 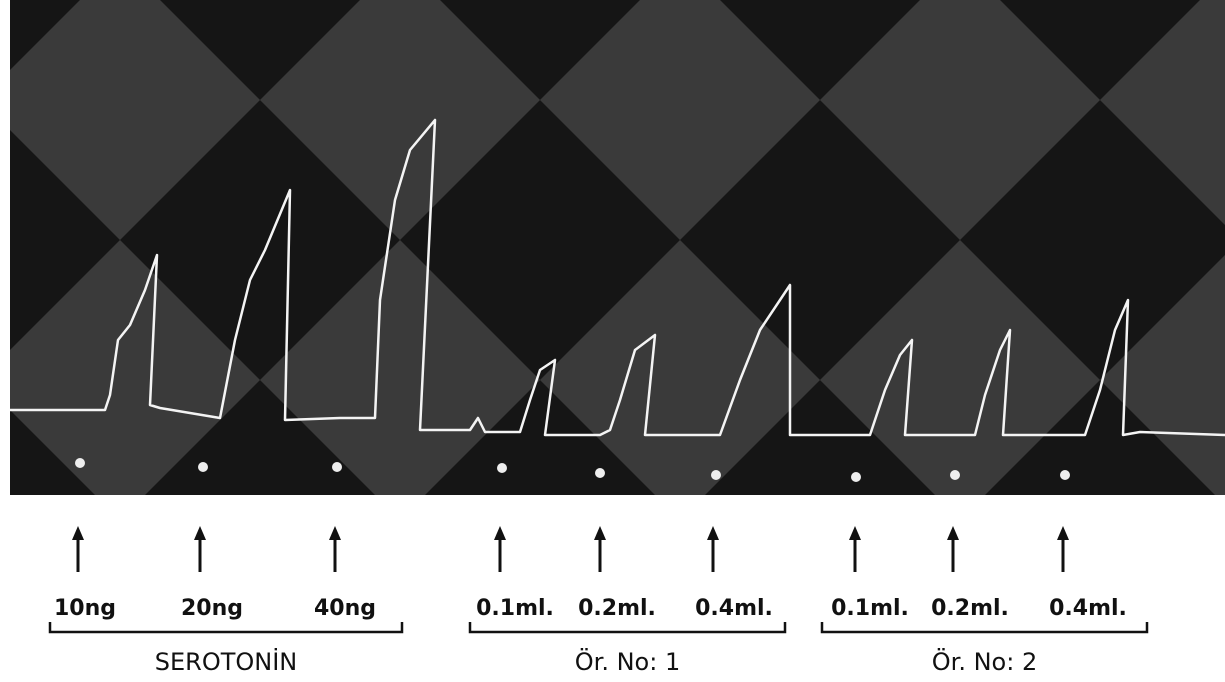 I want to click on dose-label: 20ng, so click(x=212, y=608).